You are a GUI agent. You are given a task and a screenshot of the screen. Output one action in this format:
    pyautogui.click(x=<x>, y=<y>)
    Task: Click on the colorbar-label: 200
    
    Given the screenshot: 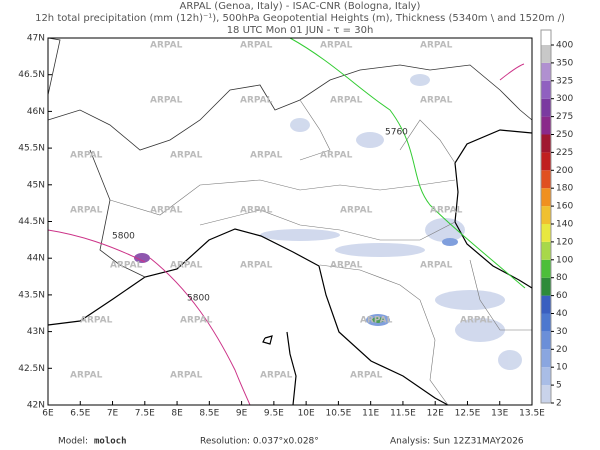 What is the action you would take?
    pyautogui.click(x=564, y=171)
    